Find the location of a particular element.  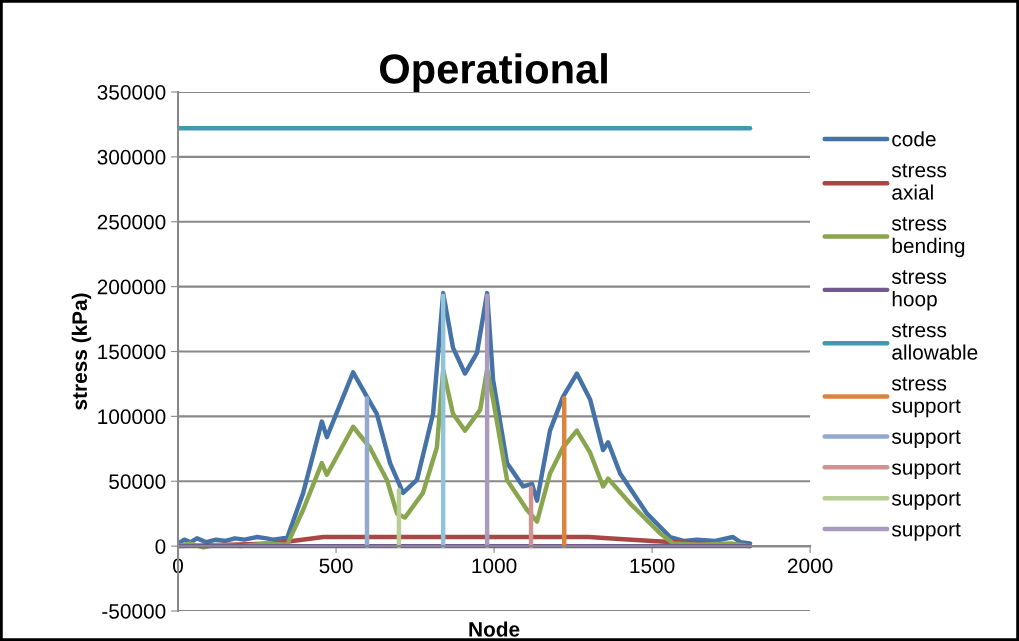

legend-label: stress axial is located at coordinates (919, 181).